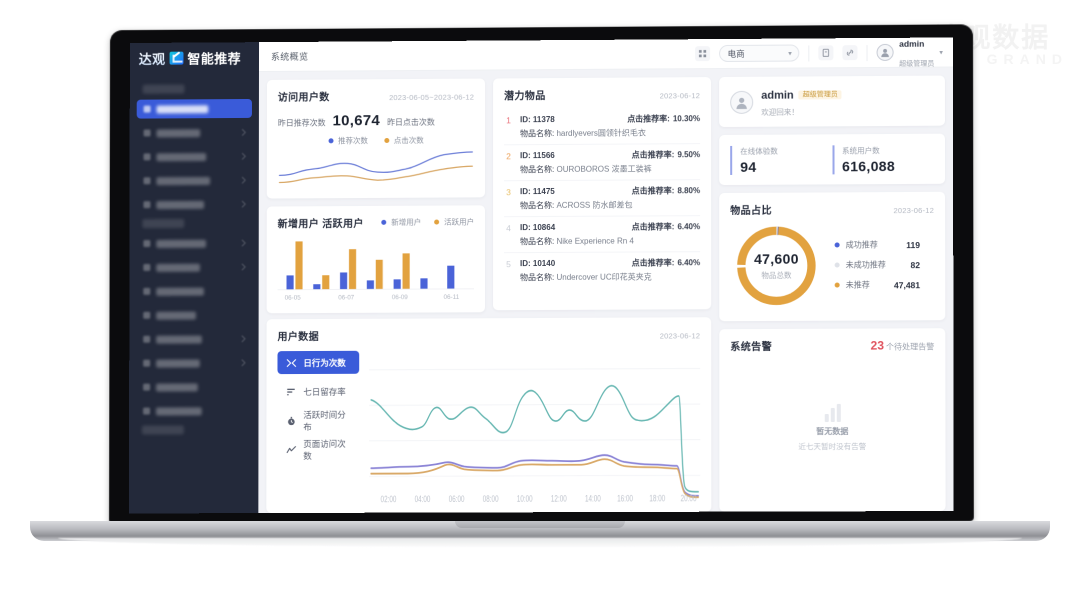 This screenshot has width=1080, height=603. I want to click on tab-page-visits: 页面访问次数, so click(318, 449).